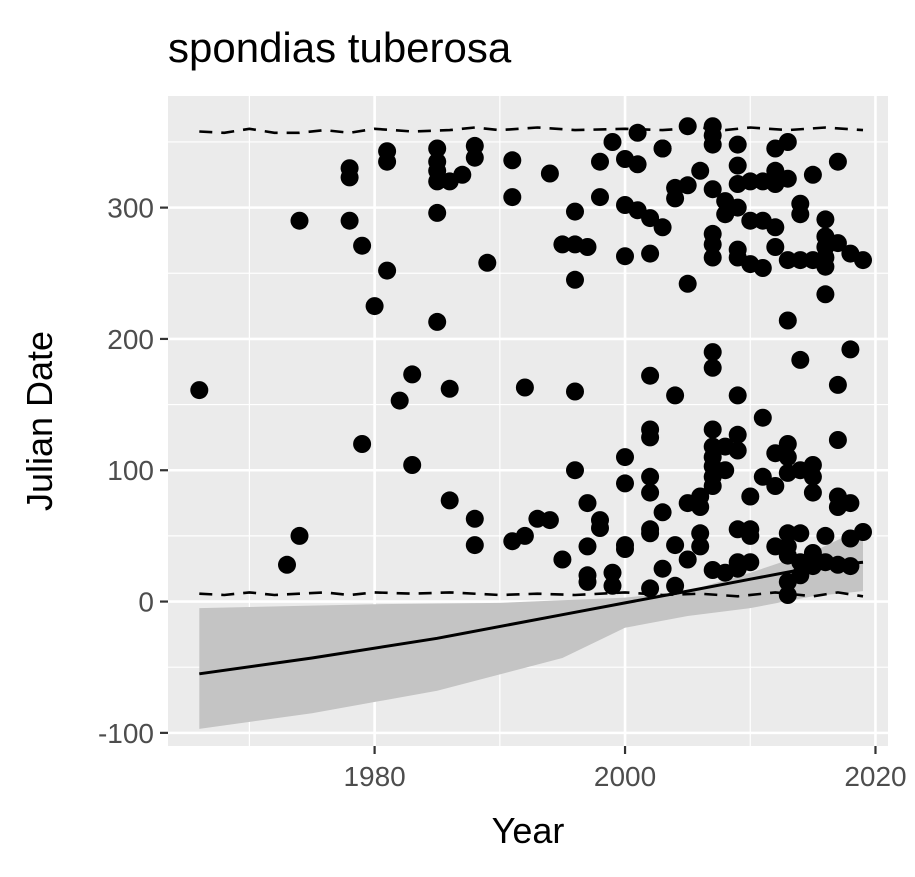 The height and width of the screenshot is (877, 915). What do you see at coordinates (133, 471) in the screenshot?
I see `y-axis: -100 0 100 200 300` at bounding box center [133, 471].